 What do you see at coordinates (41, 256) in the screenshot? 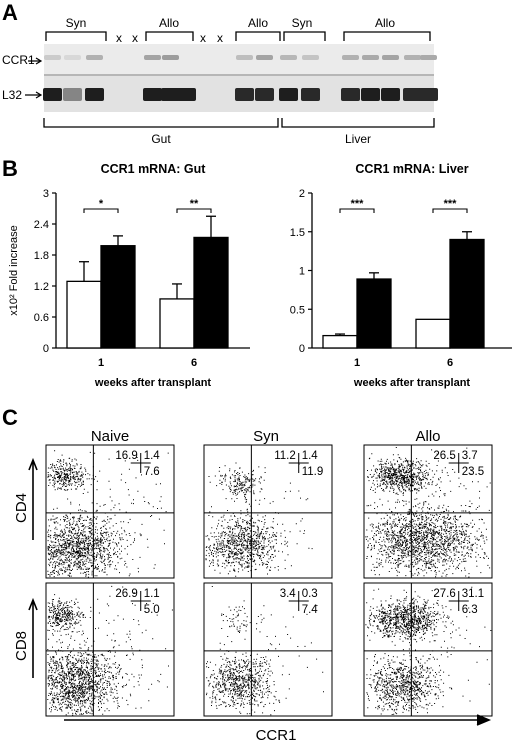
I see `y-tick-label: 1.8` at bounding box center [41, 256].